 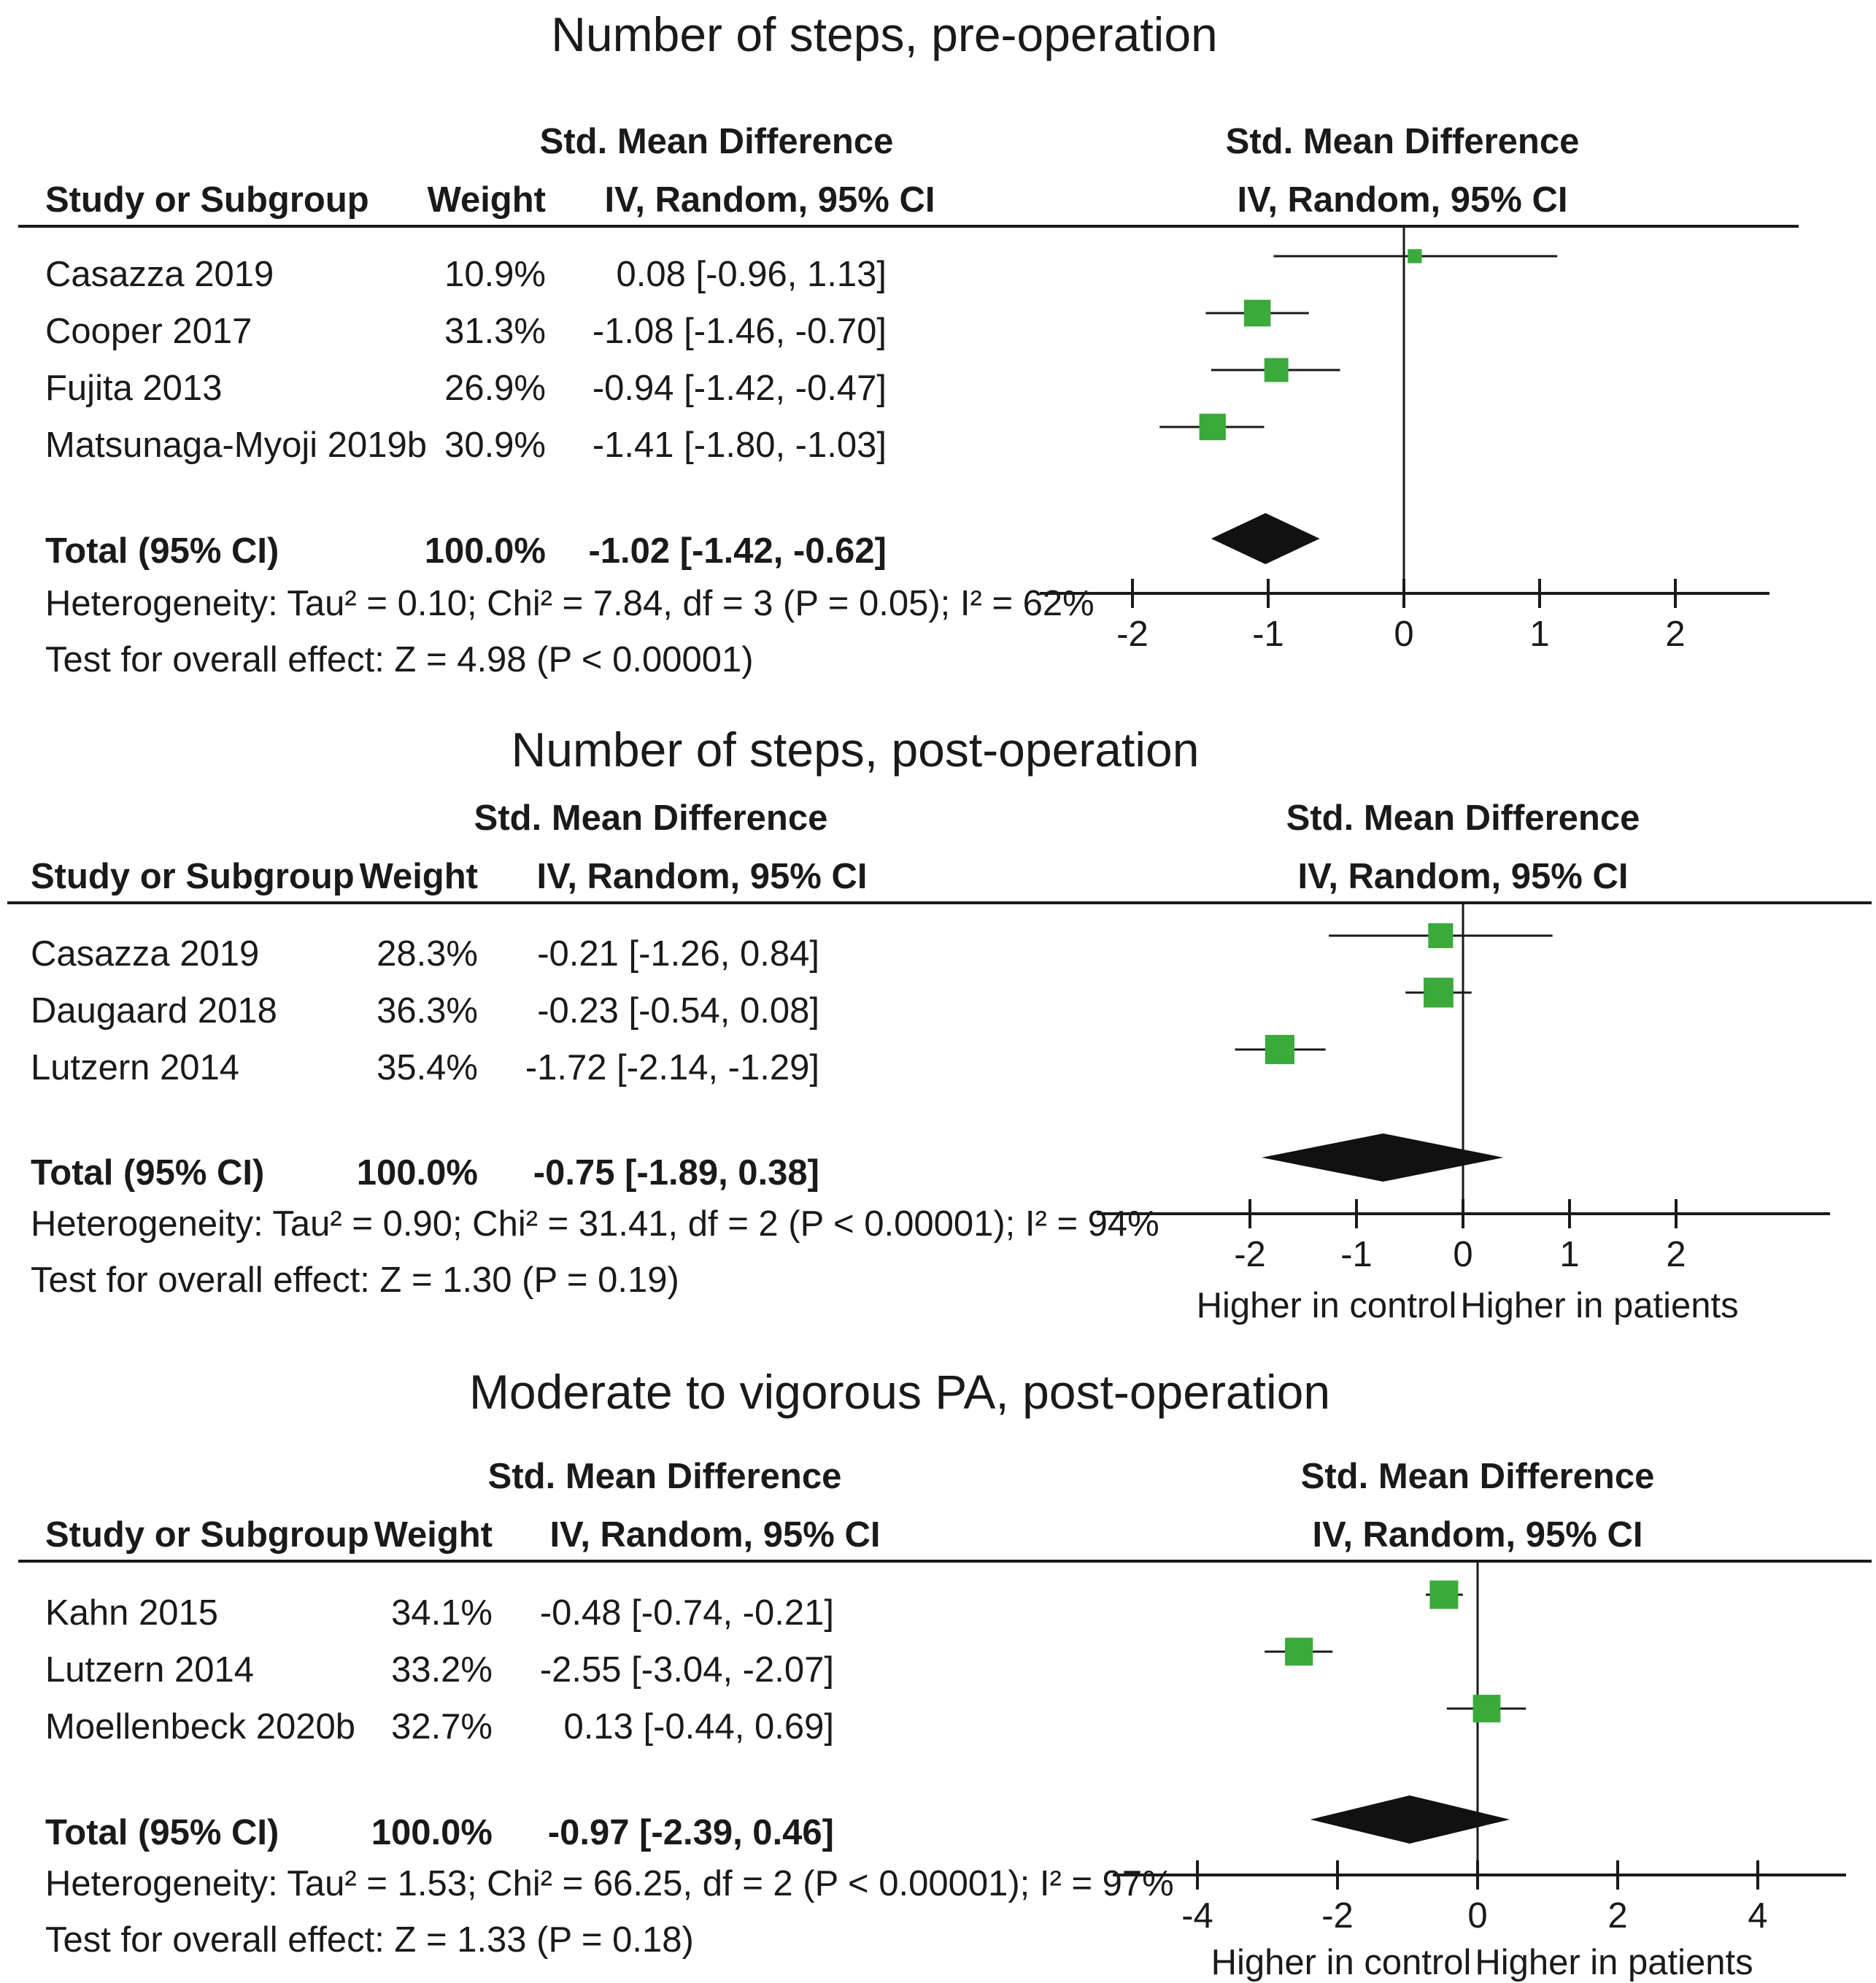 What do you see at coordinates (1341, 1962) in the screenshot?
I see `panel-3-favours-left: Higher in control` at bounding box center [1341, 1962].